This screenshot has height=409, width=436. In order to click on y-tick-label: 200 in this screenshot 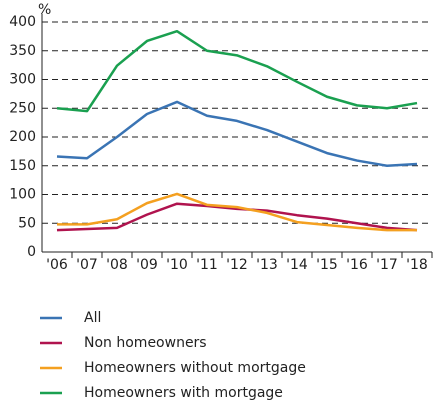, I will do `click(22, 137)`.